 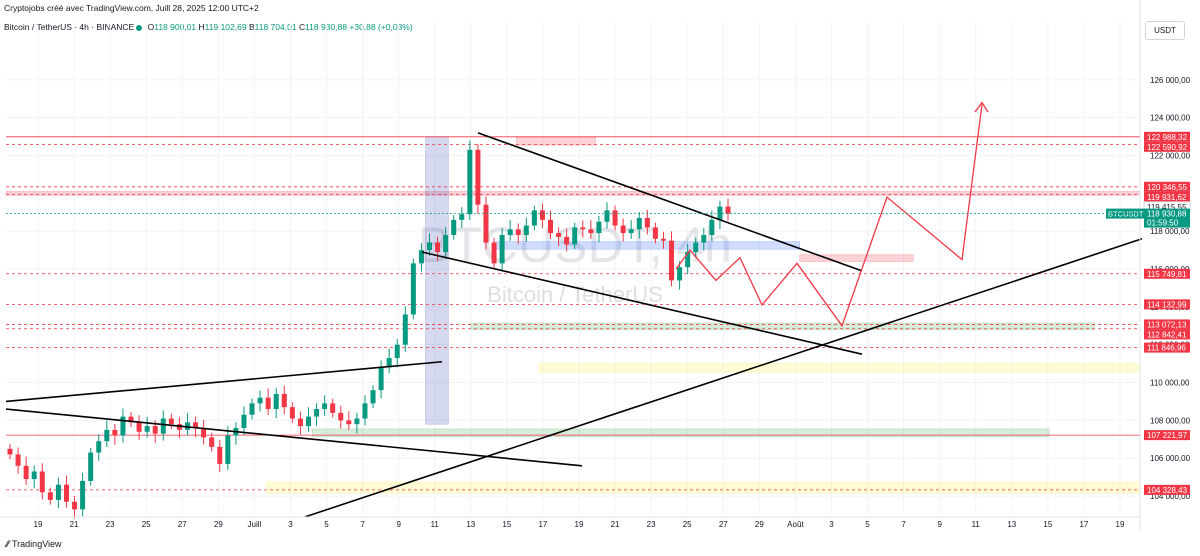 What do you see at coordinates (8, 544) in the screenshot?
I see `tradingview-logo-icon: ⁄⁄` at bounding box center [8, 544].